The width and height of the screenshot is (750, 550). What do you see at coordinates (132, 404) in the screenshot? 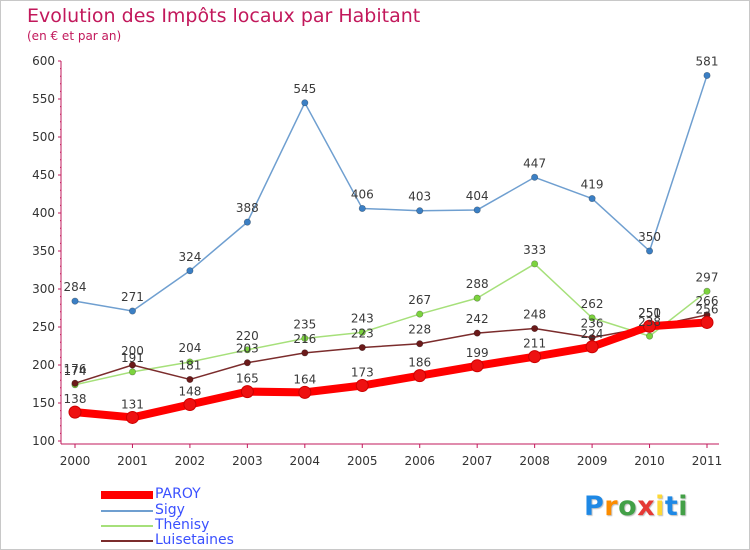
I see `data-label: 131` at bounding box center [132, 404].